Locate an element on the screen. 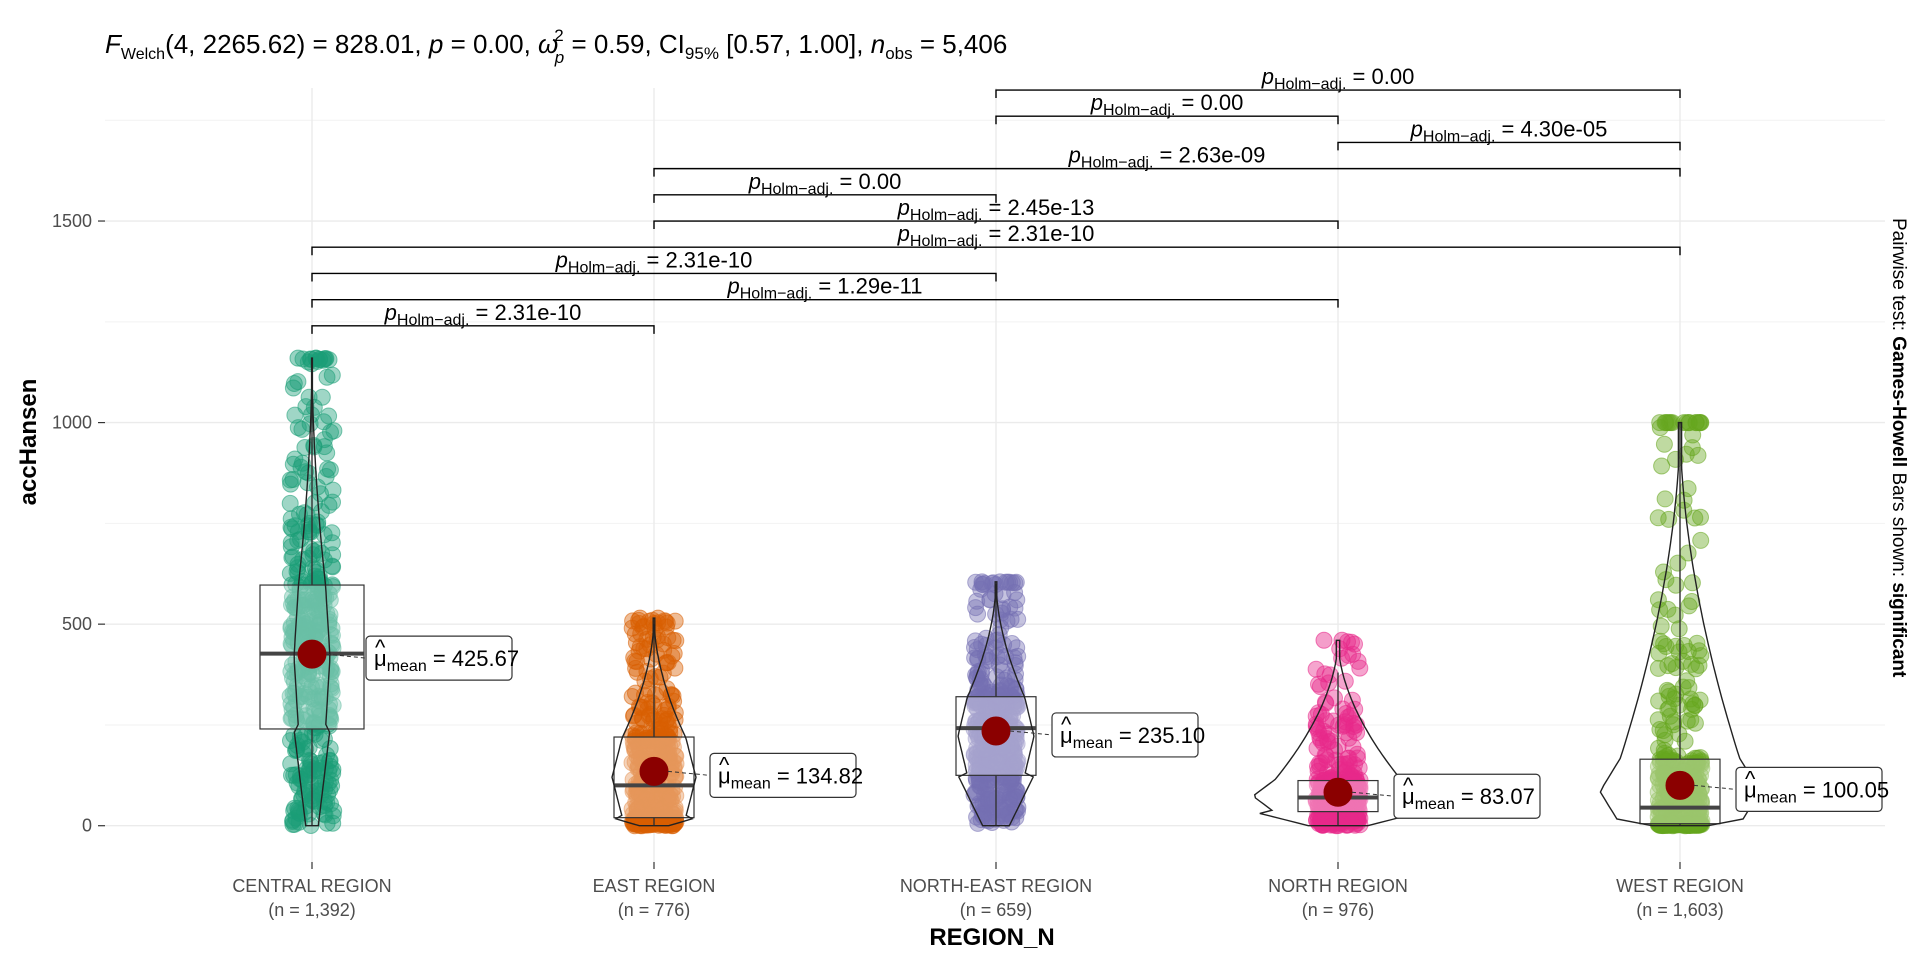 This screenshot has width=1920, height=960. violin-outline is located at coordinates (654, 722).